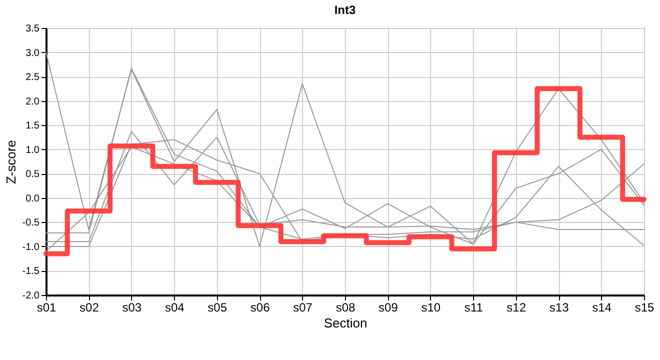 This screenshot has height=360, width=660. Describe the element at coordinates (31, 296) in the screenshot. I see `y-tick-label: -2.0` at that location.